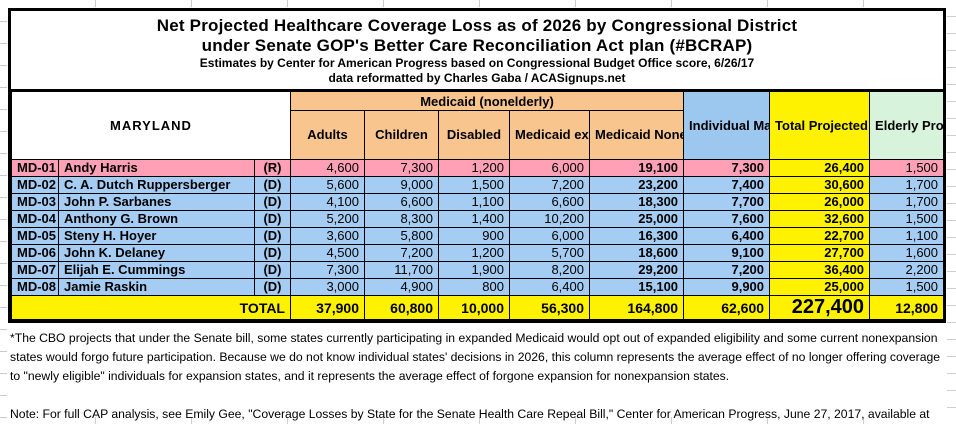  What do you see at coordinates (156, 253) in the screenshot?
I see `representative-name: John K. Delaney` at bounding box center [156, 253].